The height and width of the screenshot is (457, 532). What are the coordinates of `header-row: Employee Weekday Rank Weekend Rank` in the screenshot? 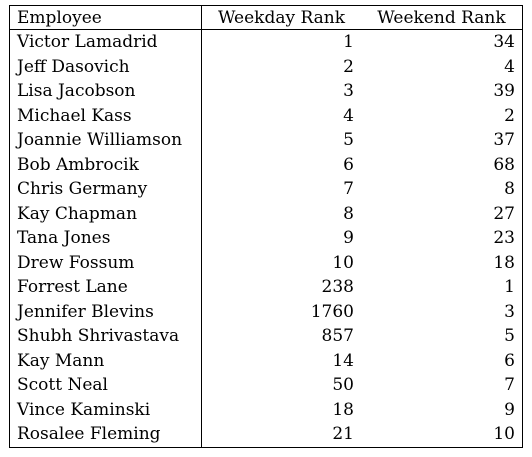 It's located at (266, 17).